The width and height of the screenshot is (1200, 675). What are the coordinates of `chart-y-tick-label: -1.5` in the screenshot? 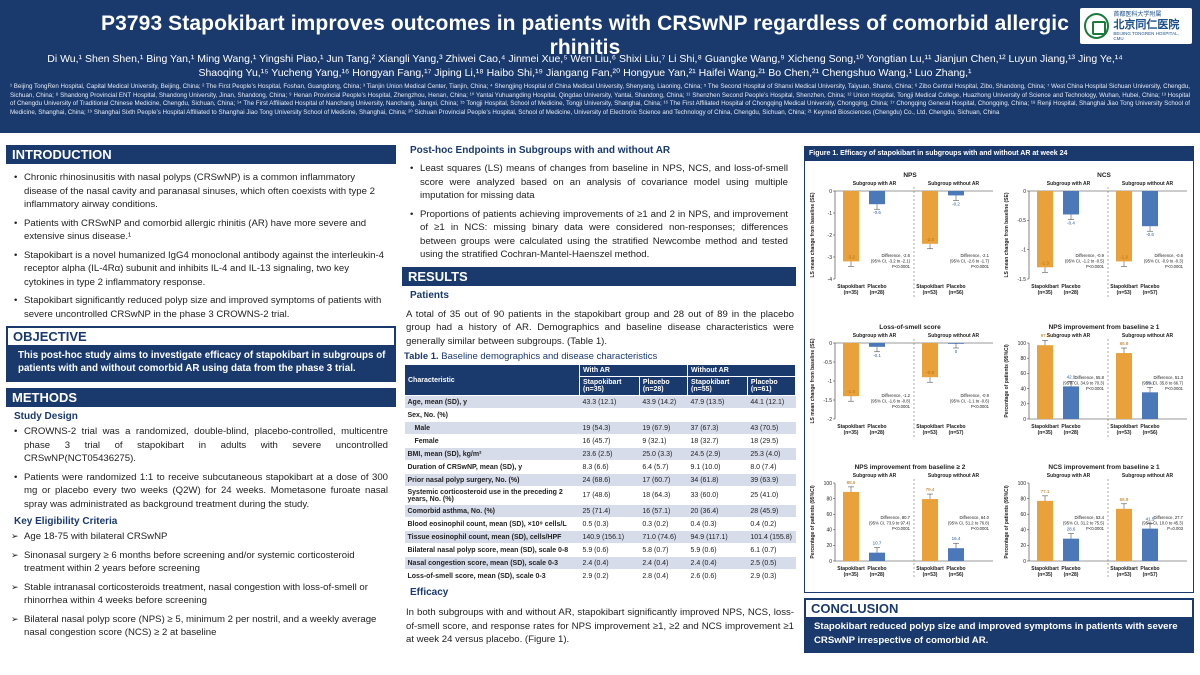 It's located at (827, 401).